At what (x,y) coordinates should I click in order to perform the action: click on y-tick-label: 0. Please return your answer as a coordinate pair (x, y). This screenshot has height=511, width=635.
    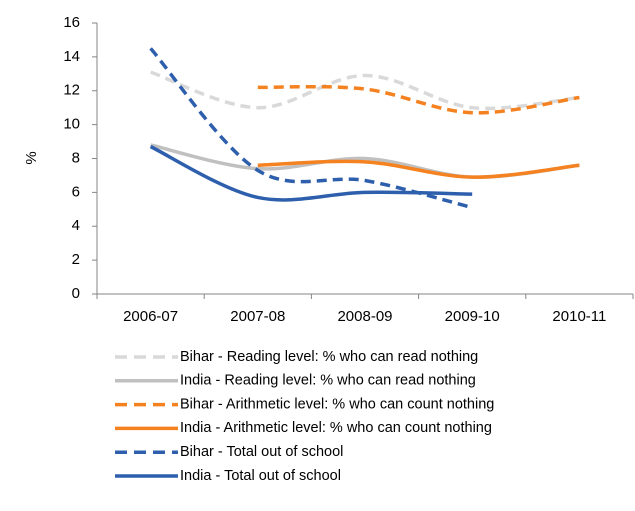
    Looking at the image, I should click on (76, 293).